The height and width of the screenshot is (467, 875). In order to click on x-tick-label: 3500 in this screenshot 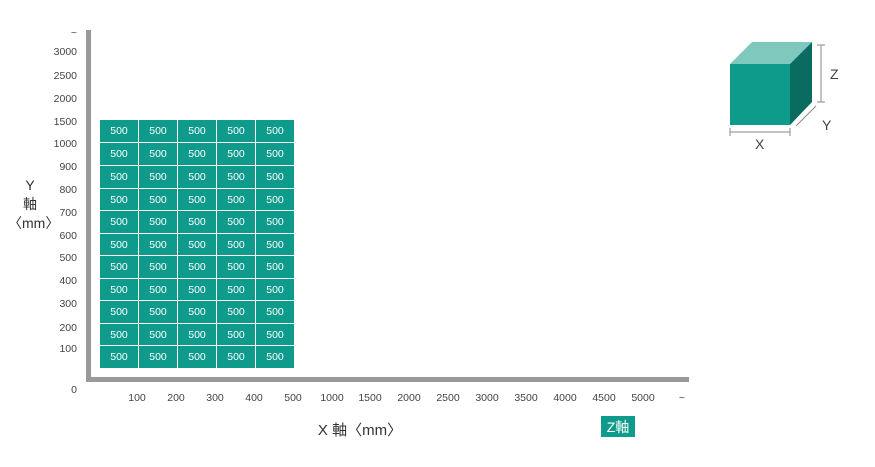, I will do `click(526, 398)`.